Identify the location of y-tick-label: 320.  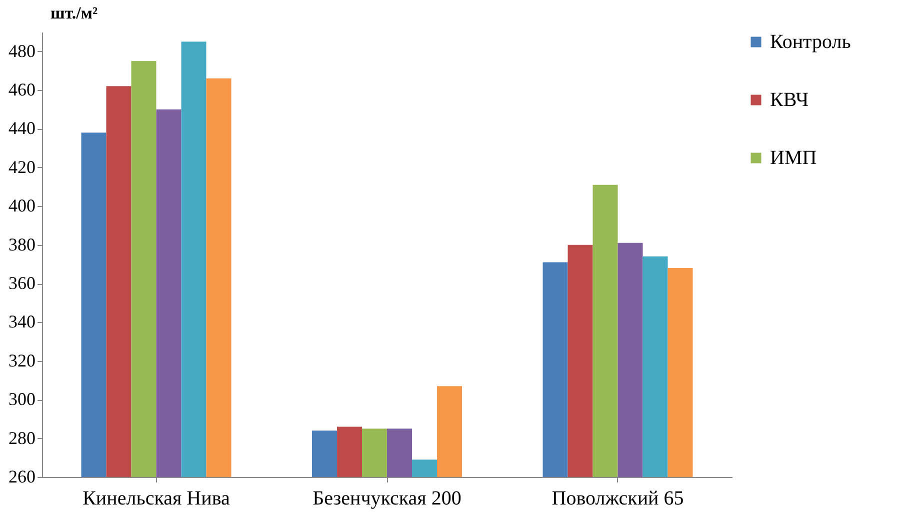
(22, 360).